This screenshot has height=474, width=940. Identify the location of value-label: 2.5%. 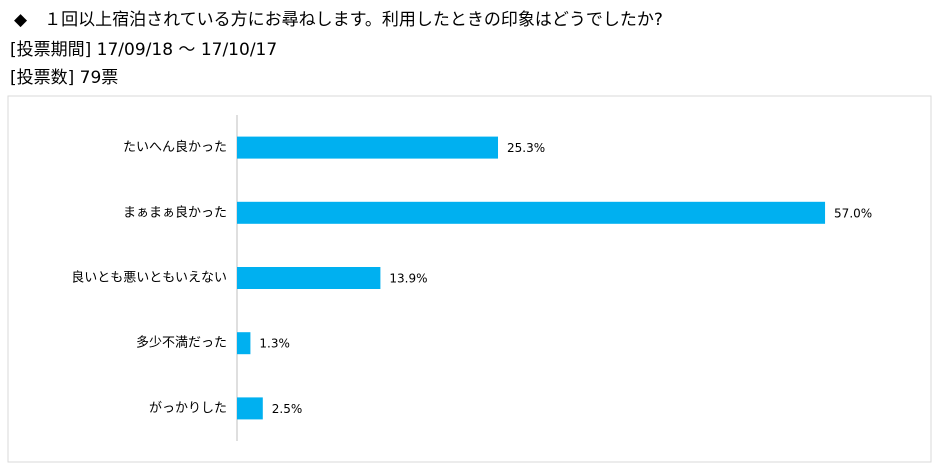
(287, 409).